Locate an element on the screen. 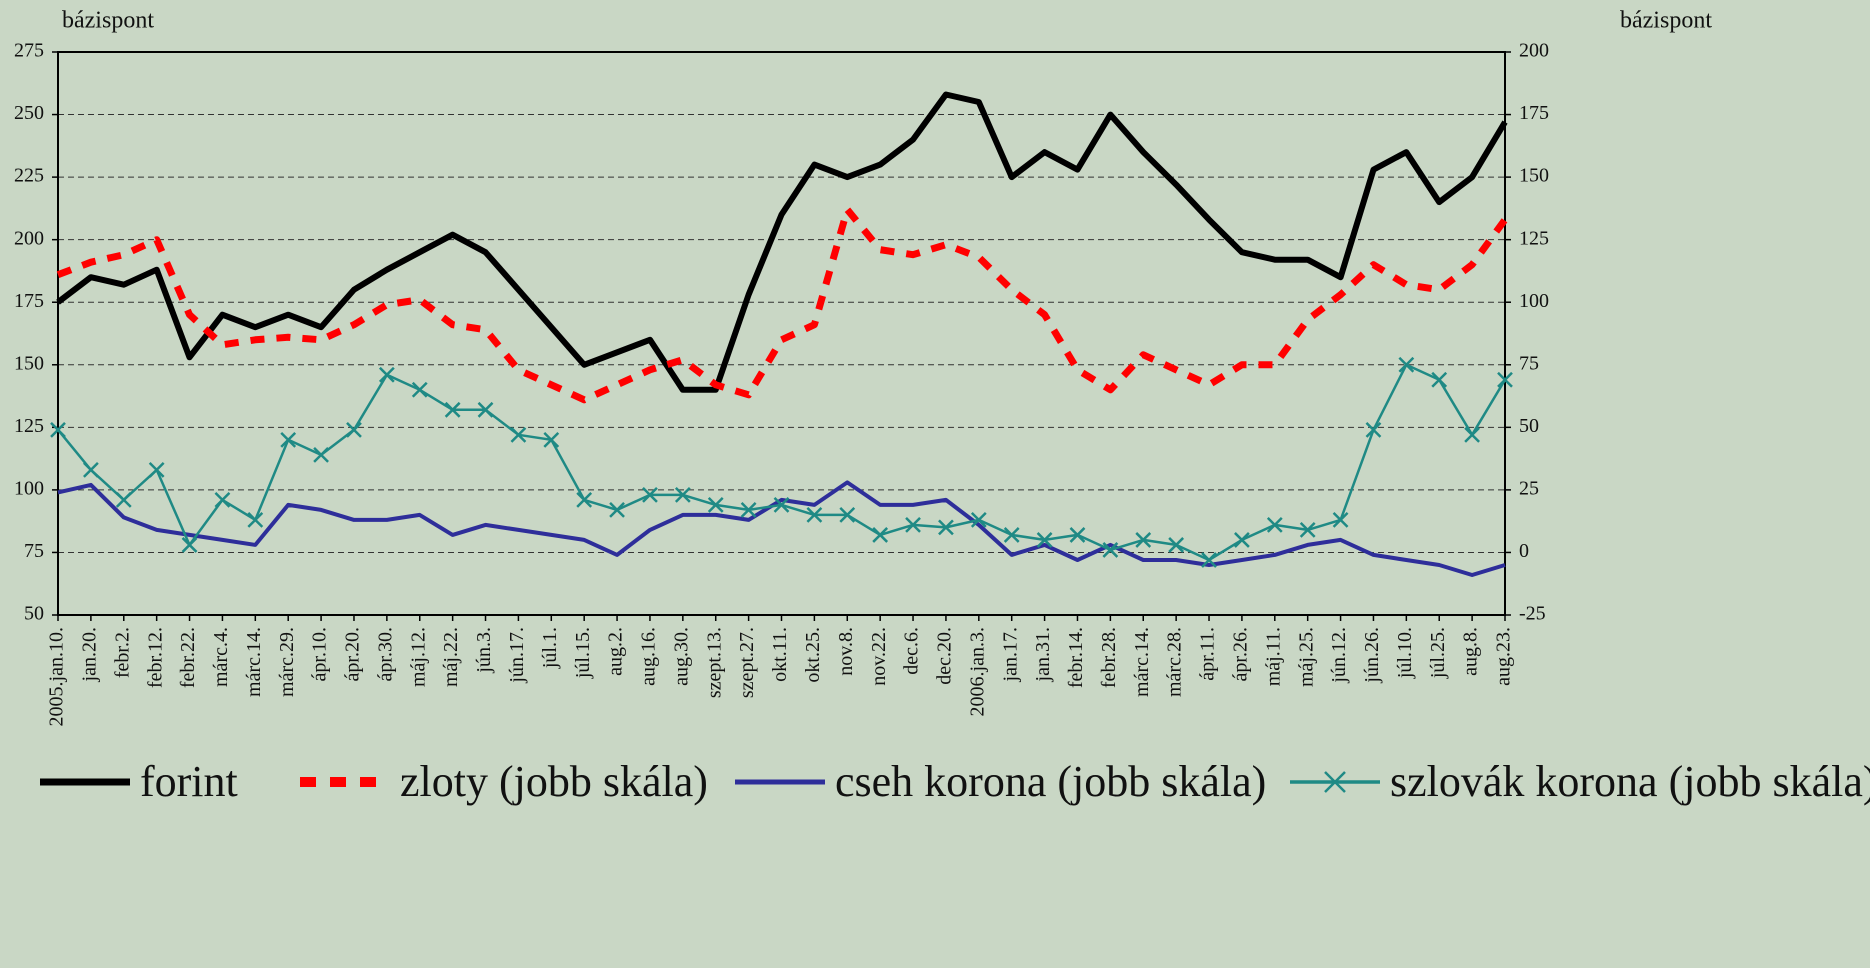 This screenshot has height=968, width=1870. x-tick-label: ápr.30. is located at coordinates (385, 654).